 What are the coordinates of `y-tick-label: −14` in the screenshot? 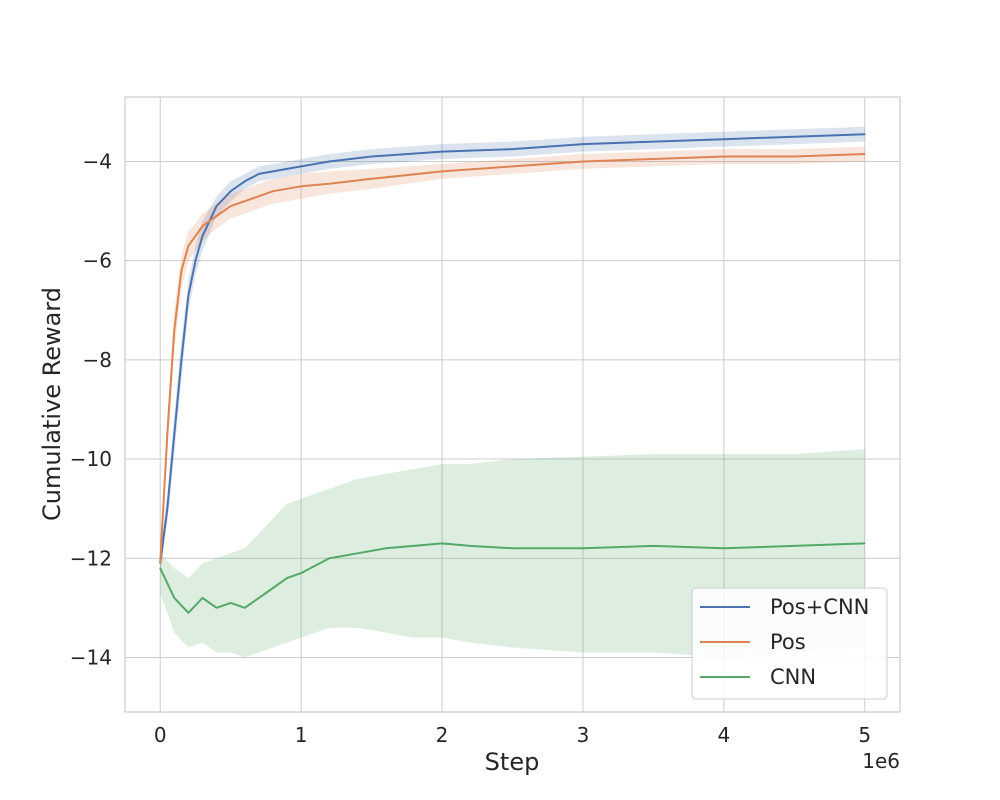 It's located at (91, 657).